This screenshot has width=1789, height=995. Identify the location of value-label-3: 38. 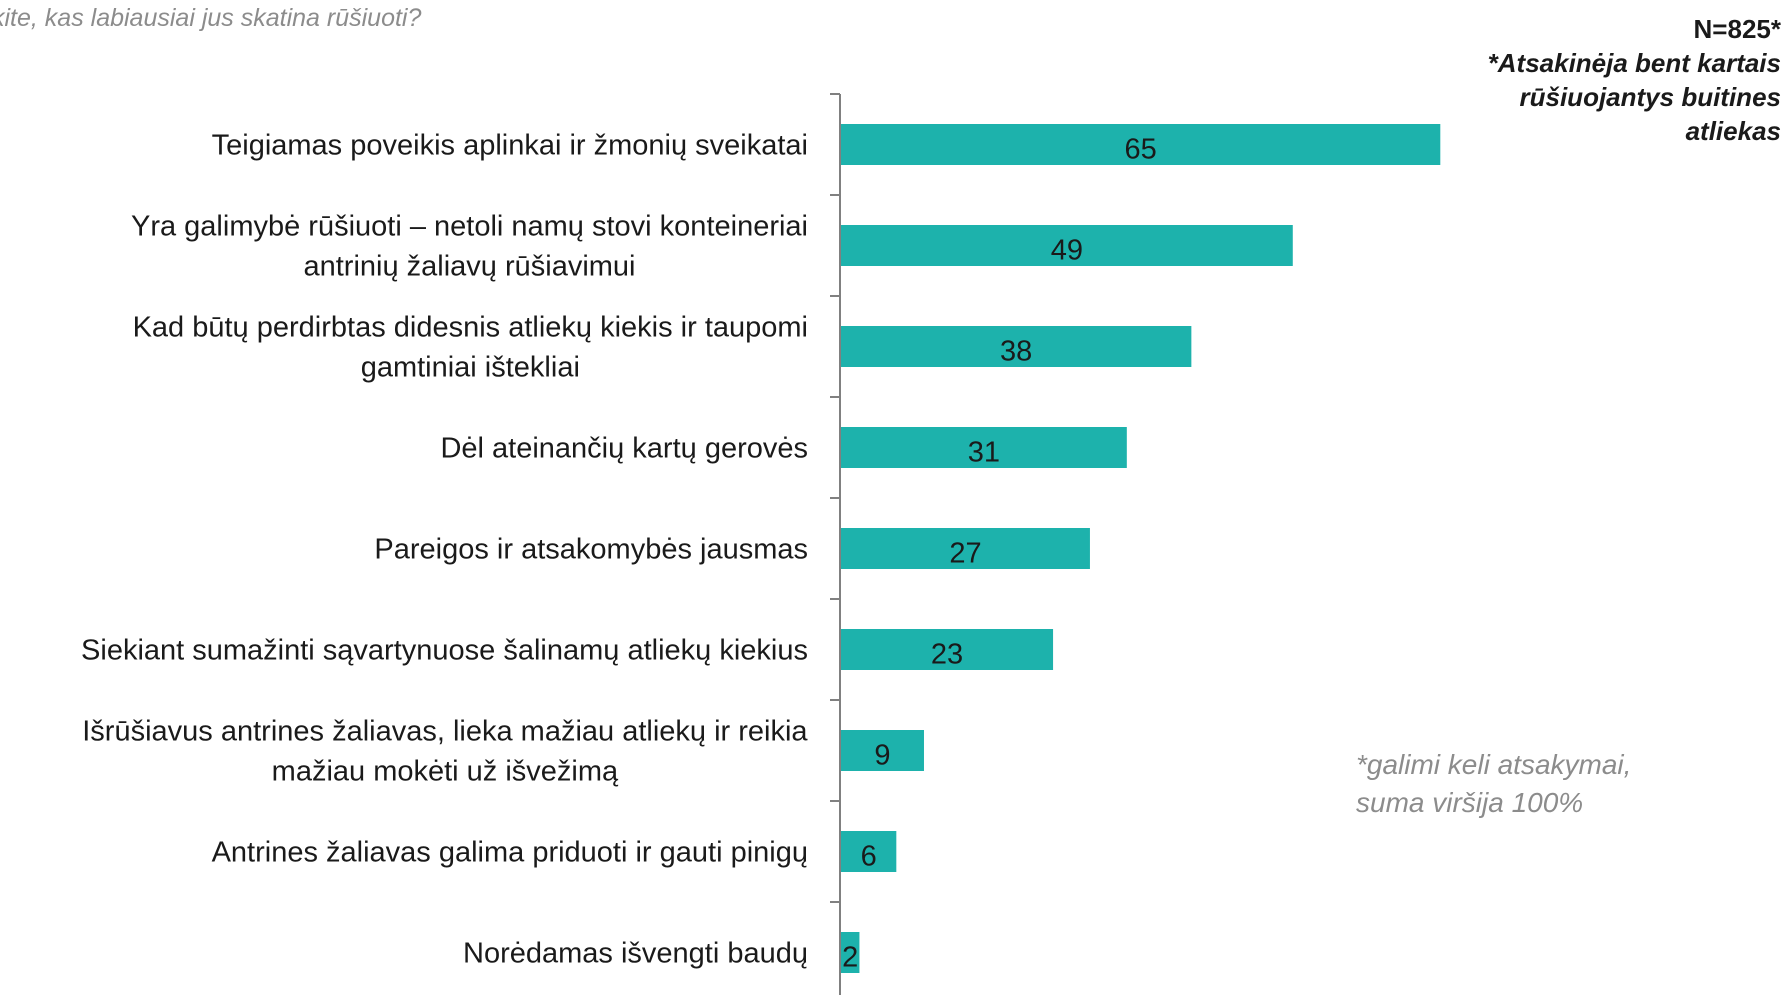
(1016, 352).